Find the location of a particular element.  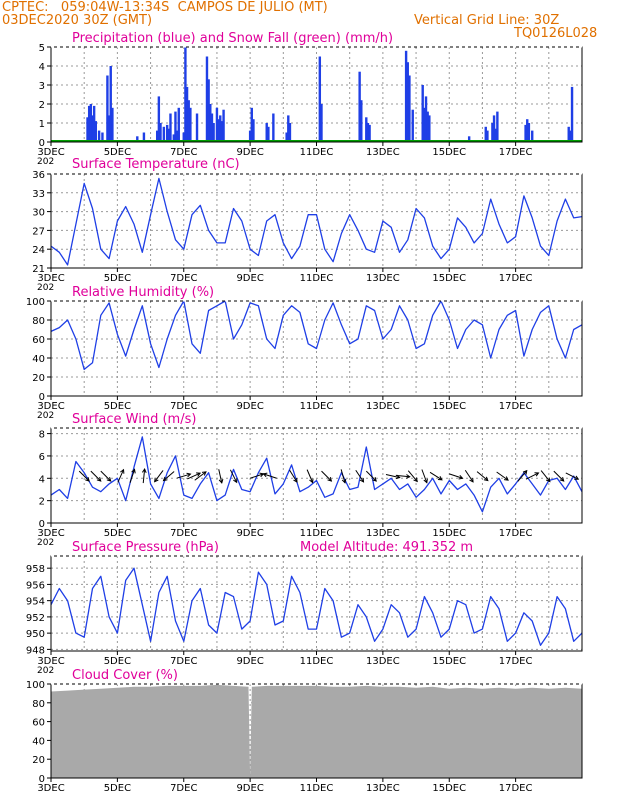

temperature-ytick-label: 36 is located at coordinates (38, 175).